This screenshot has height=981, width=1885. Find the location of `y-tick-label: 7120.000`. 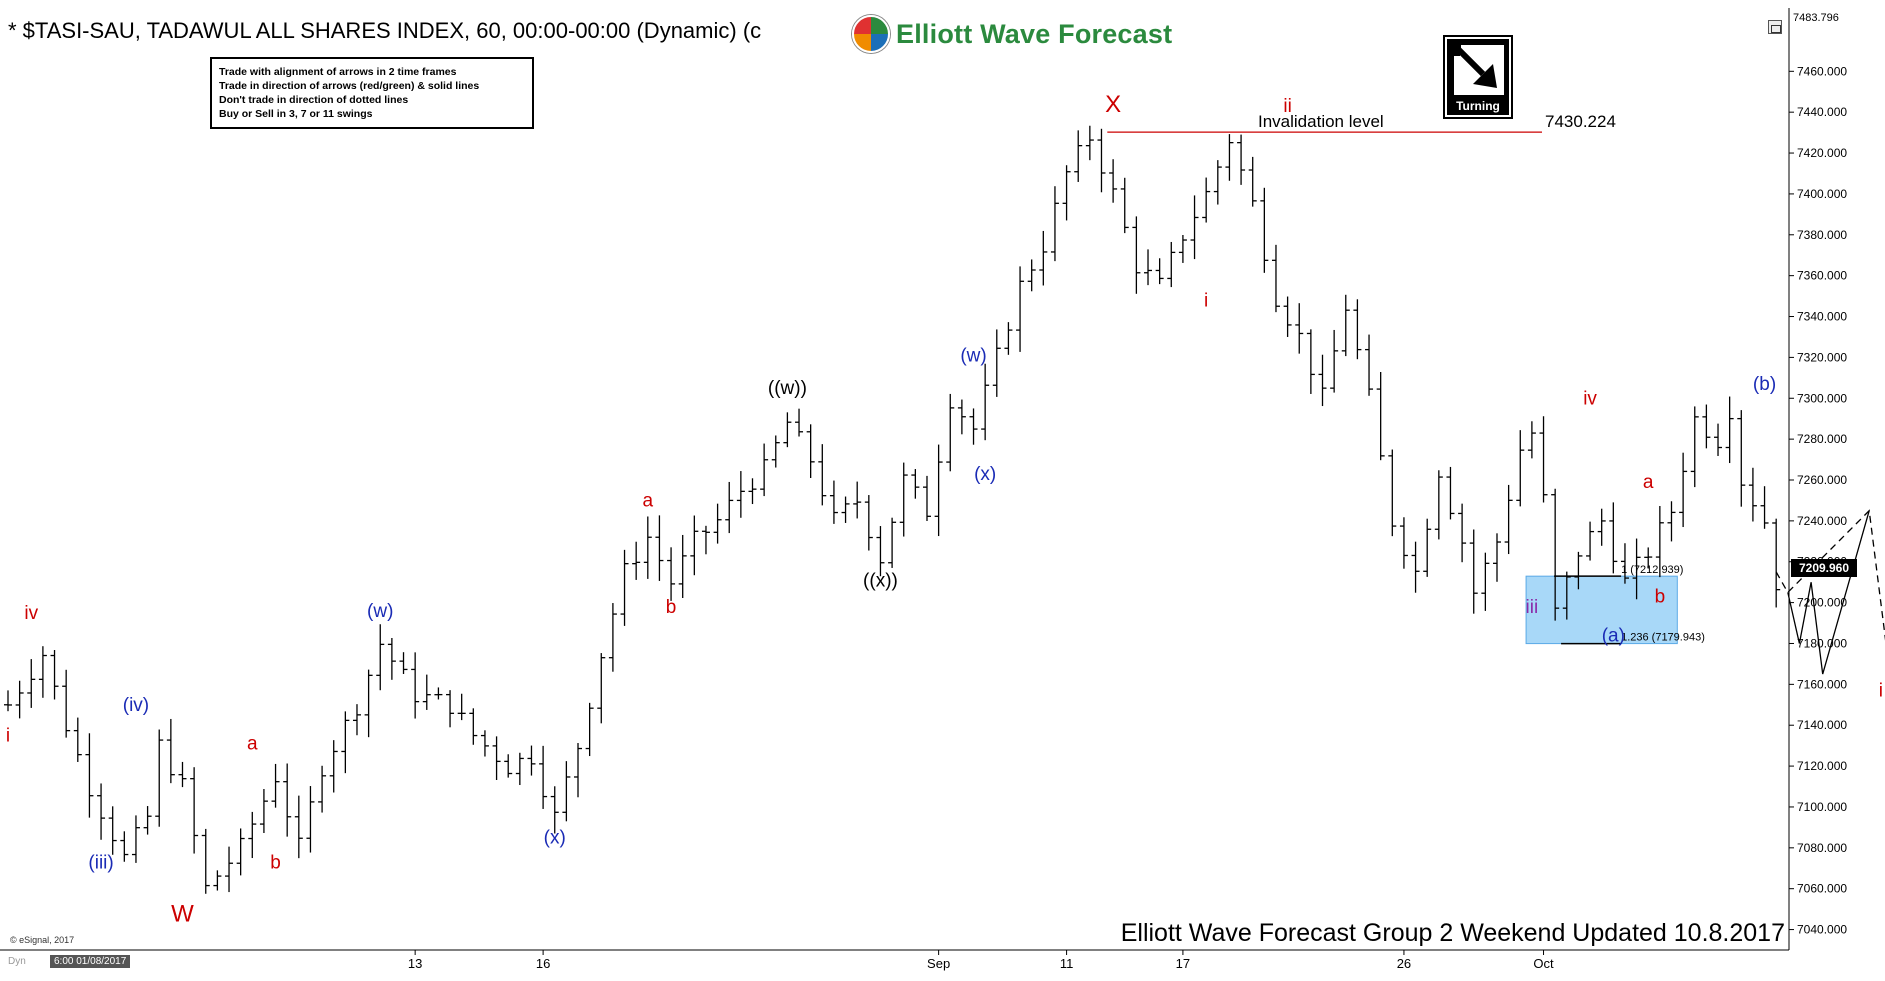

y-tick-label: 7120.000 is located at coordinates (1822, 766).